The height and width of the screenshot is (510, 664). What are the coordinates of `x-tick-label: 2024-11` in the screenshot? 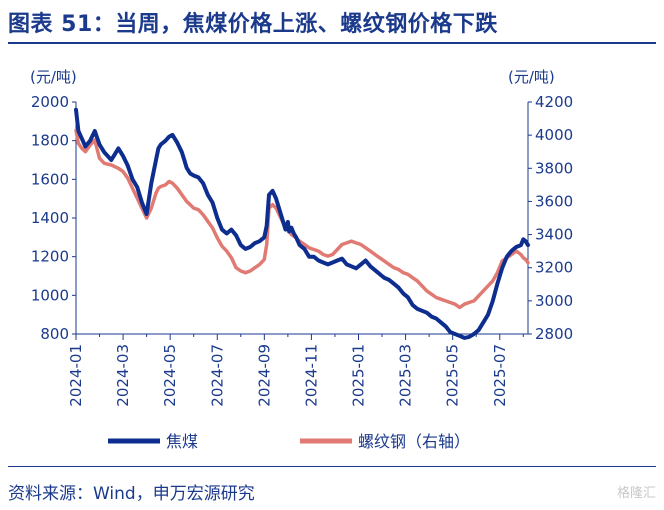 It's located at (311, 375).